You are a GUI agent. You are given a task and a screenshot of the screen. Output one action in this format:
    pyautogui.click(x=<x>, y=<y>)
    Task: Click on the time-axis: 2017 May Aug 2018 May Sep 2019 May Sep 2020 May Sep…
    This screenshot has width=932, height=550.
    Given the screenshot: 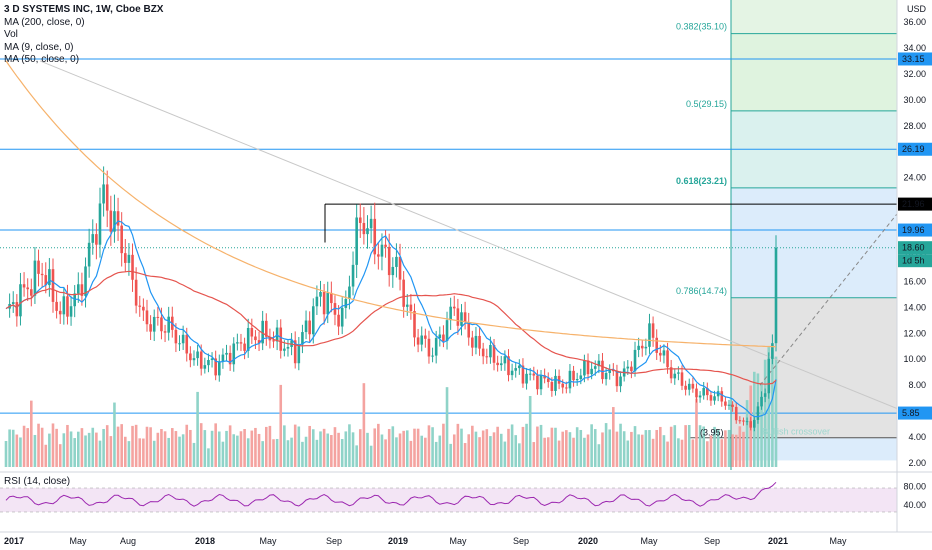 What is the action you would take?
    pyautogui.click(x=425, y=541)
    